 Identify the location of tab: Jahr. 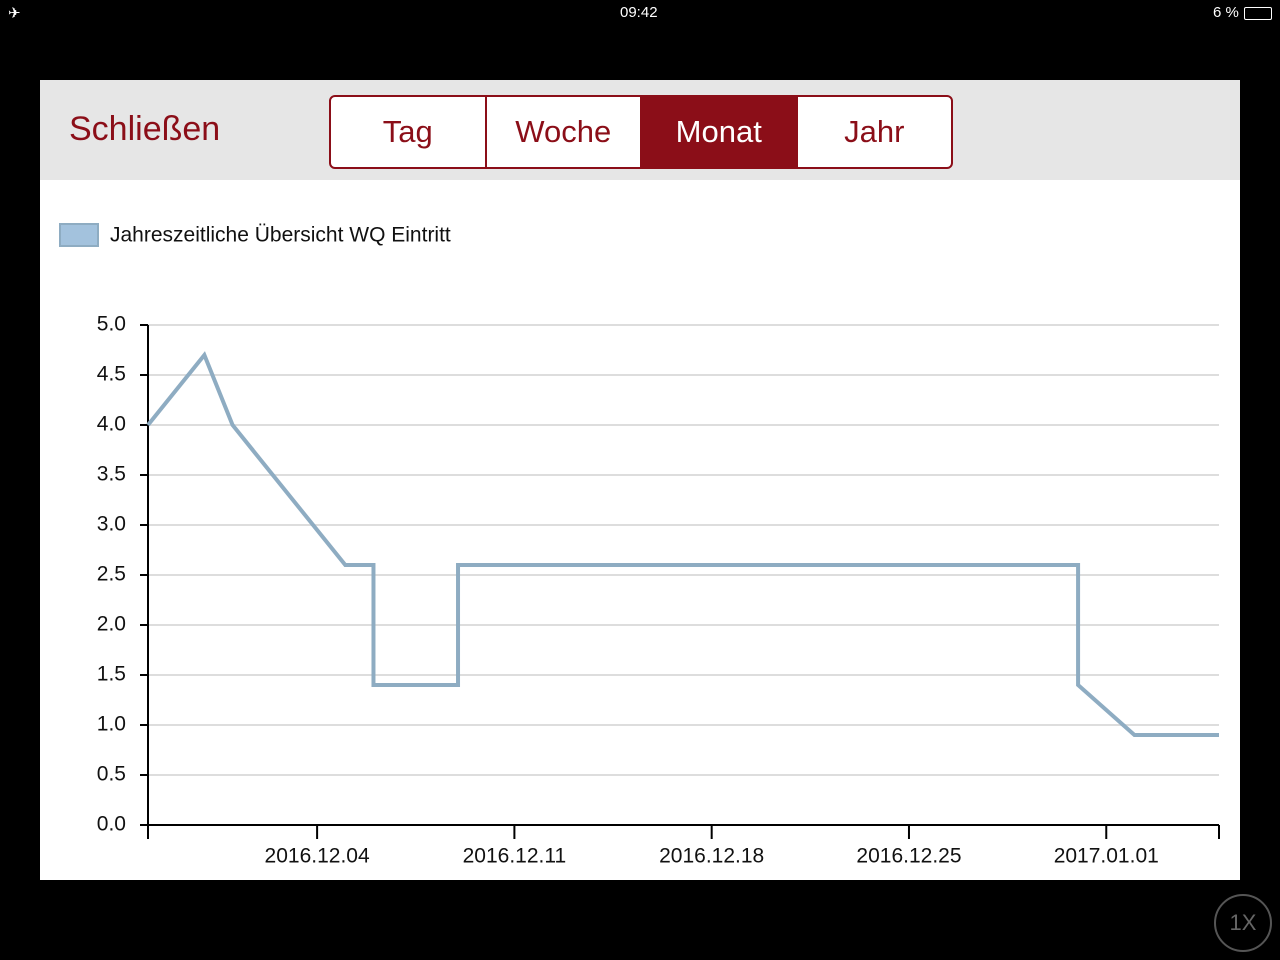
(873, 132).